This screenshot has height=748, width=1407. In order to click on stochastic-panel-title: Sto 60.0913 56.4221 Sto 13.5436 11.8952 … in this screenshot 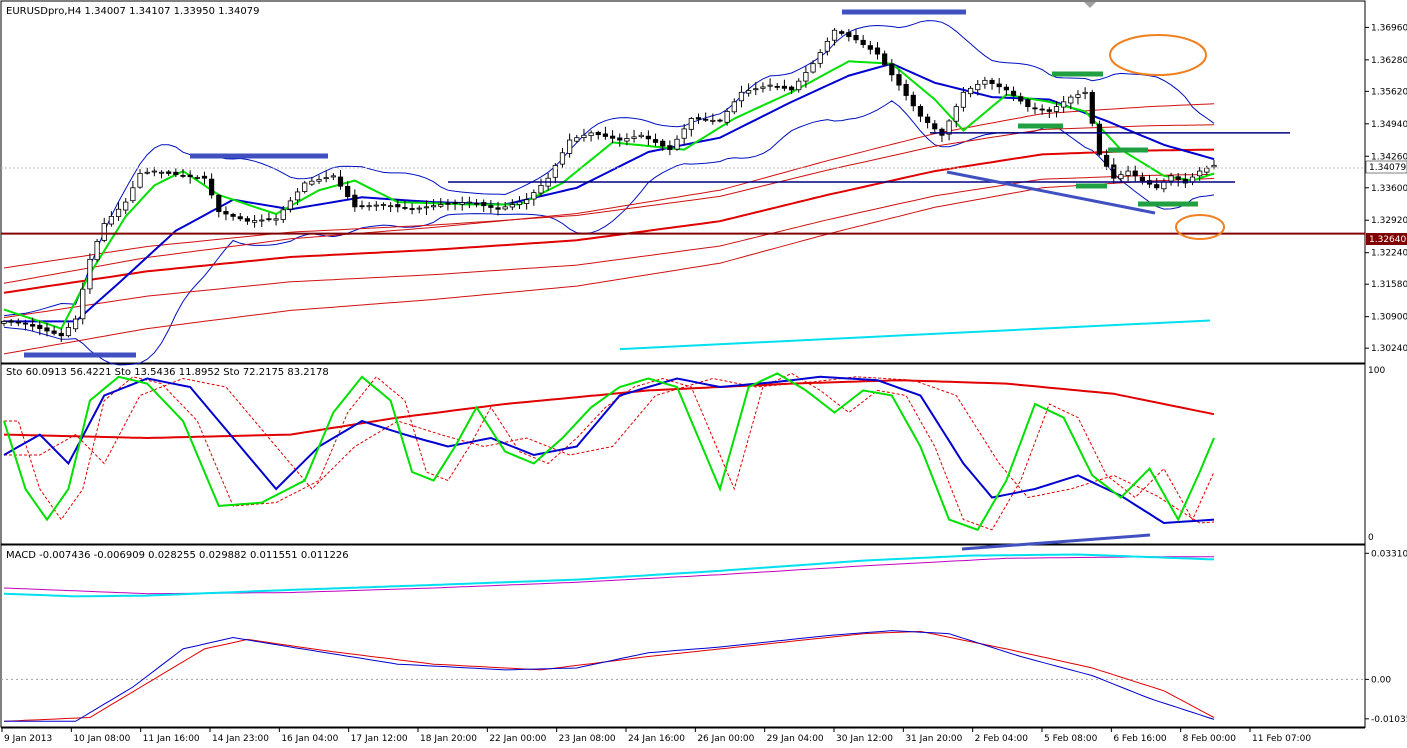, I will do `click(167, 372)`.